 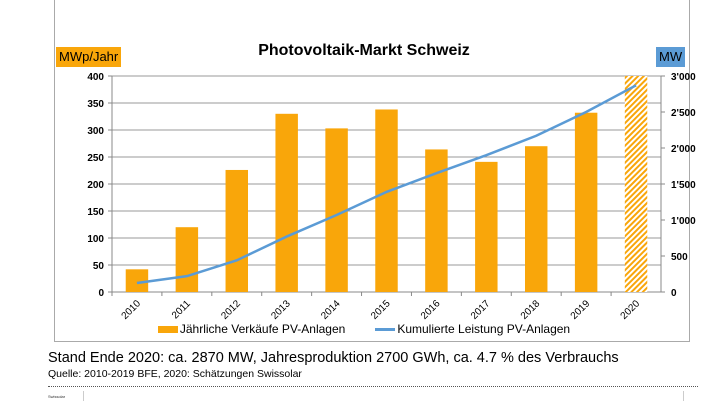 What do you see at coordinates (331, 309) in the screenshot?
I see `x-tick-label: 2014` at bounding box center [331, 309].